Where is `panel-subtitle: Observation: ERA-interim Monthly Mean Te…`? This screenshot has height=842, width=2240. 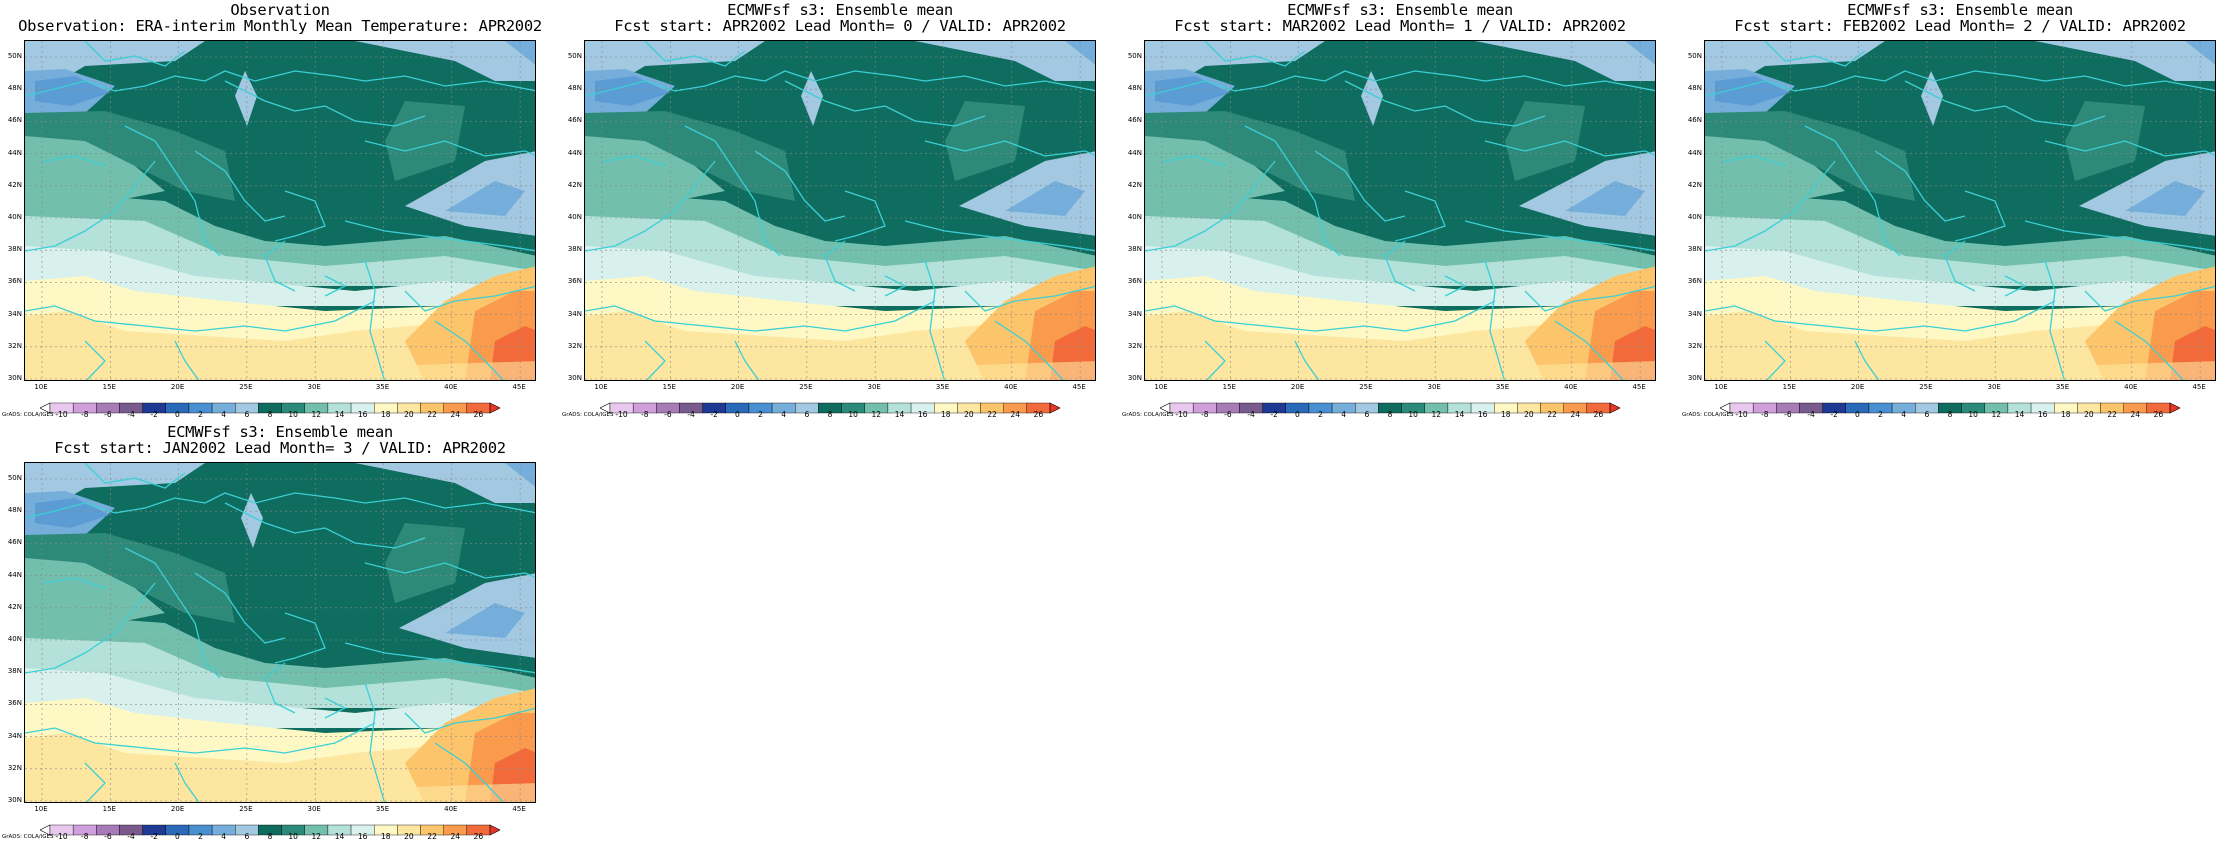 panel-subtitle: Observation: ERA-interim Monthly Mean Te… is located at coordinates (280, 26).